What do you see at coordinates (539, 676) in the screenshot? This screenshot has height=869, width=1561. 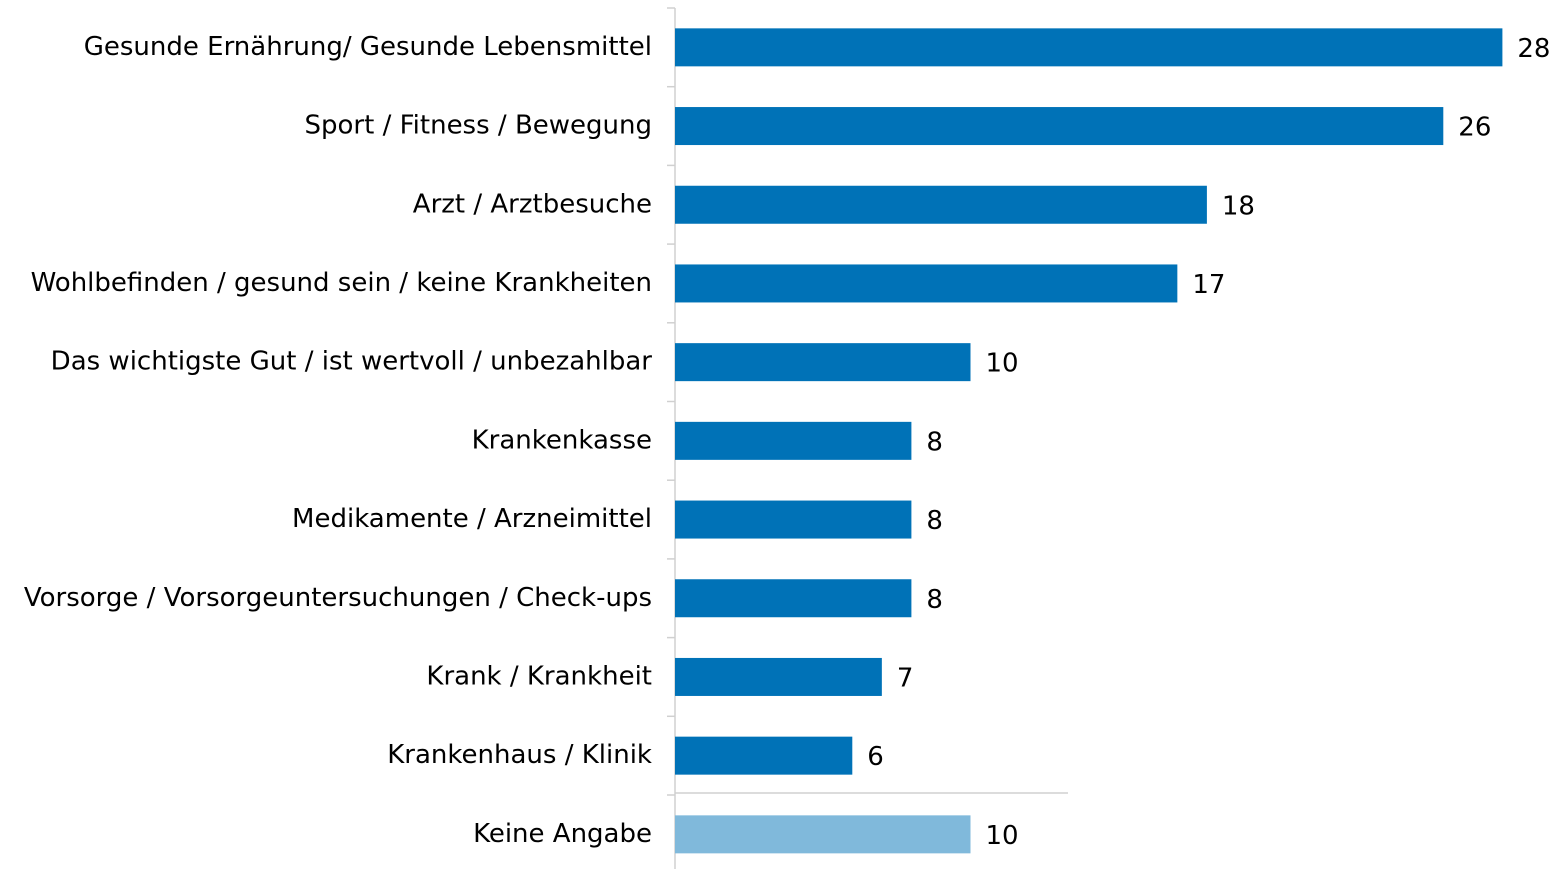 I see `category-label: Krank / Krankheit` at bounding box center [539, 676].